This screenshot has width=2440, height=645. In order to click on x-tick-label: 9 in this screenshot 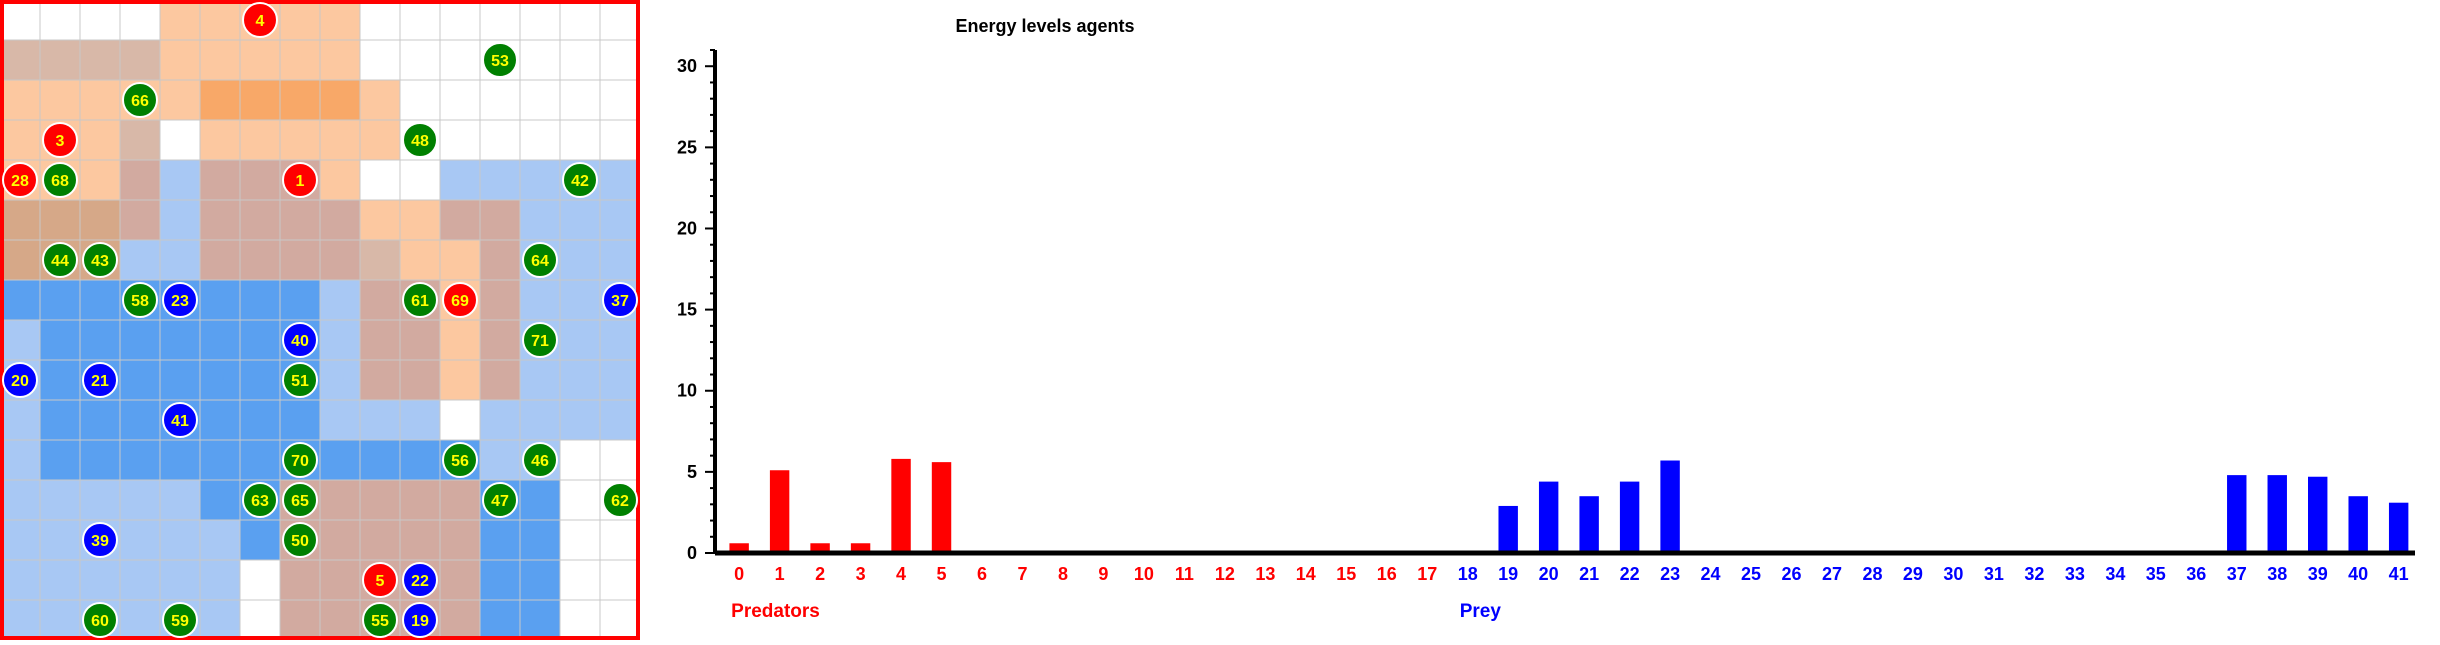, I will do `click(1103, 574)`.